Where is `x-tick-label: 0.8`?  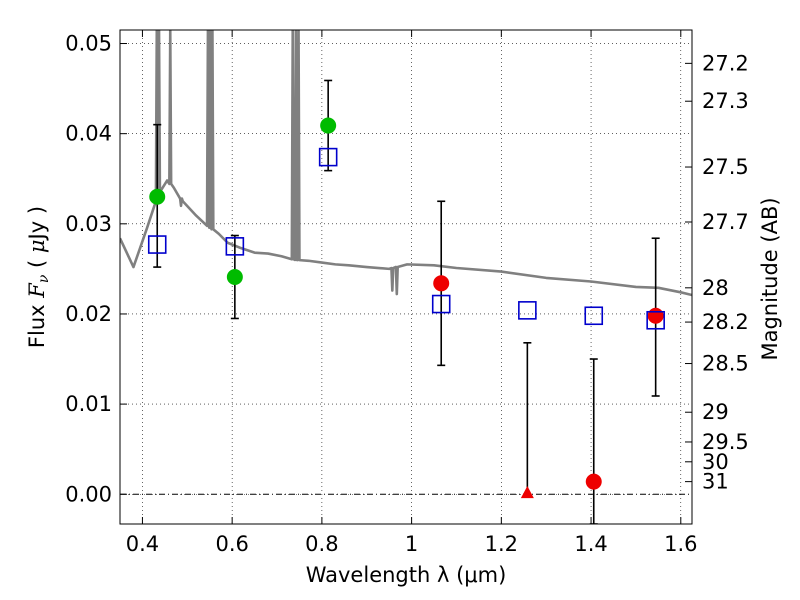
x-tick-label: 0.8 is located at coordinates (321, 544).